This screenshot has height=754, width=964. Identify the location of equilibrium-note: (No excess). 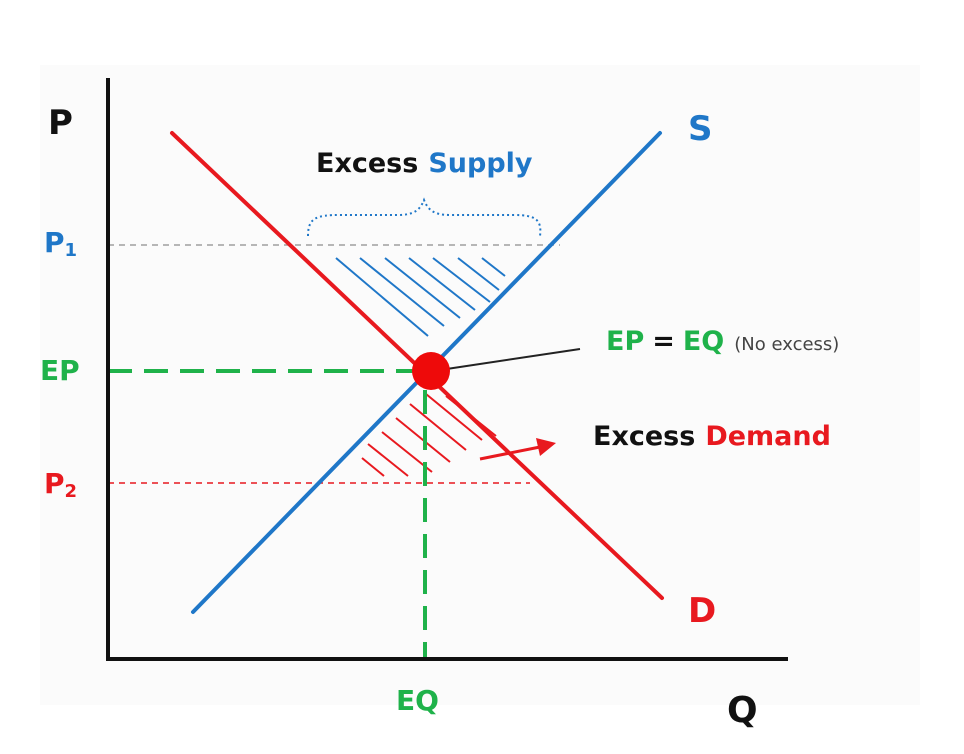
(786, 344).